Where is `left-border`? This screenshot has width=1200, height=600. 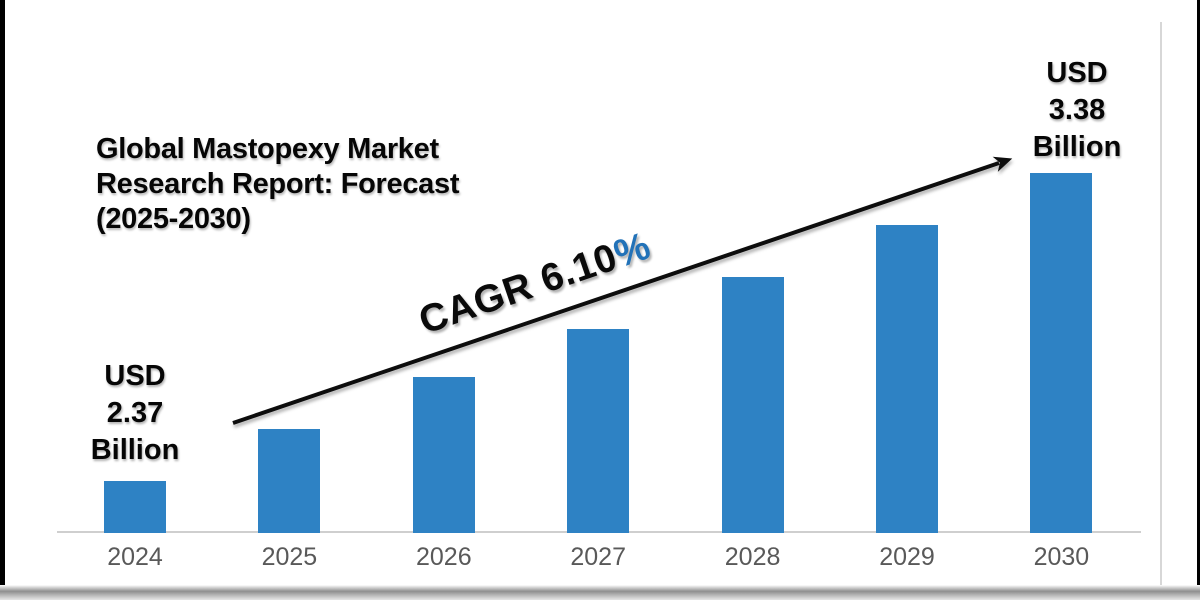 left-border is located at coordinates (2, 300).